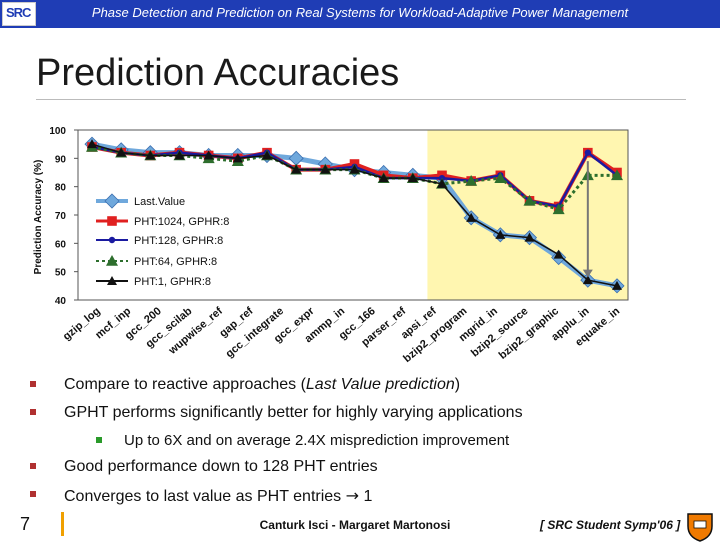 This screenshot has width=720, height=542. I want to click on right-arrow-icon: →, so click(352, 495).